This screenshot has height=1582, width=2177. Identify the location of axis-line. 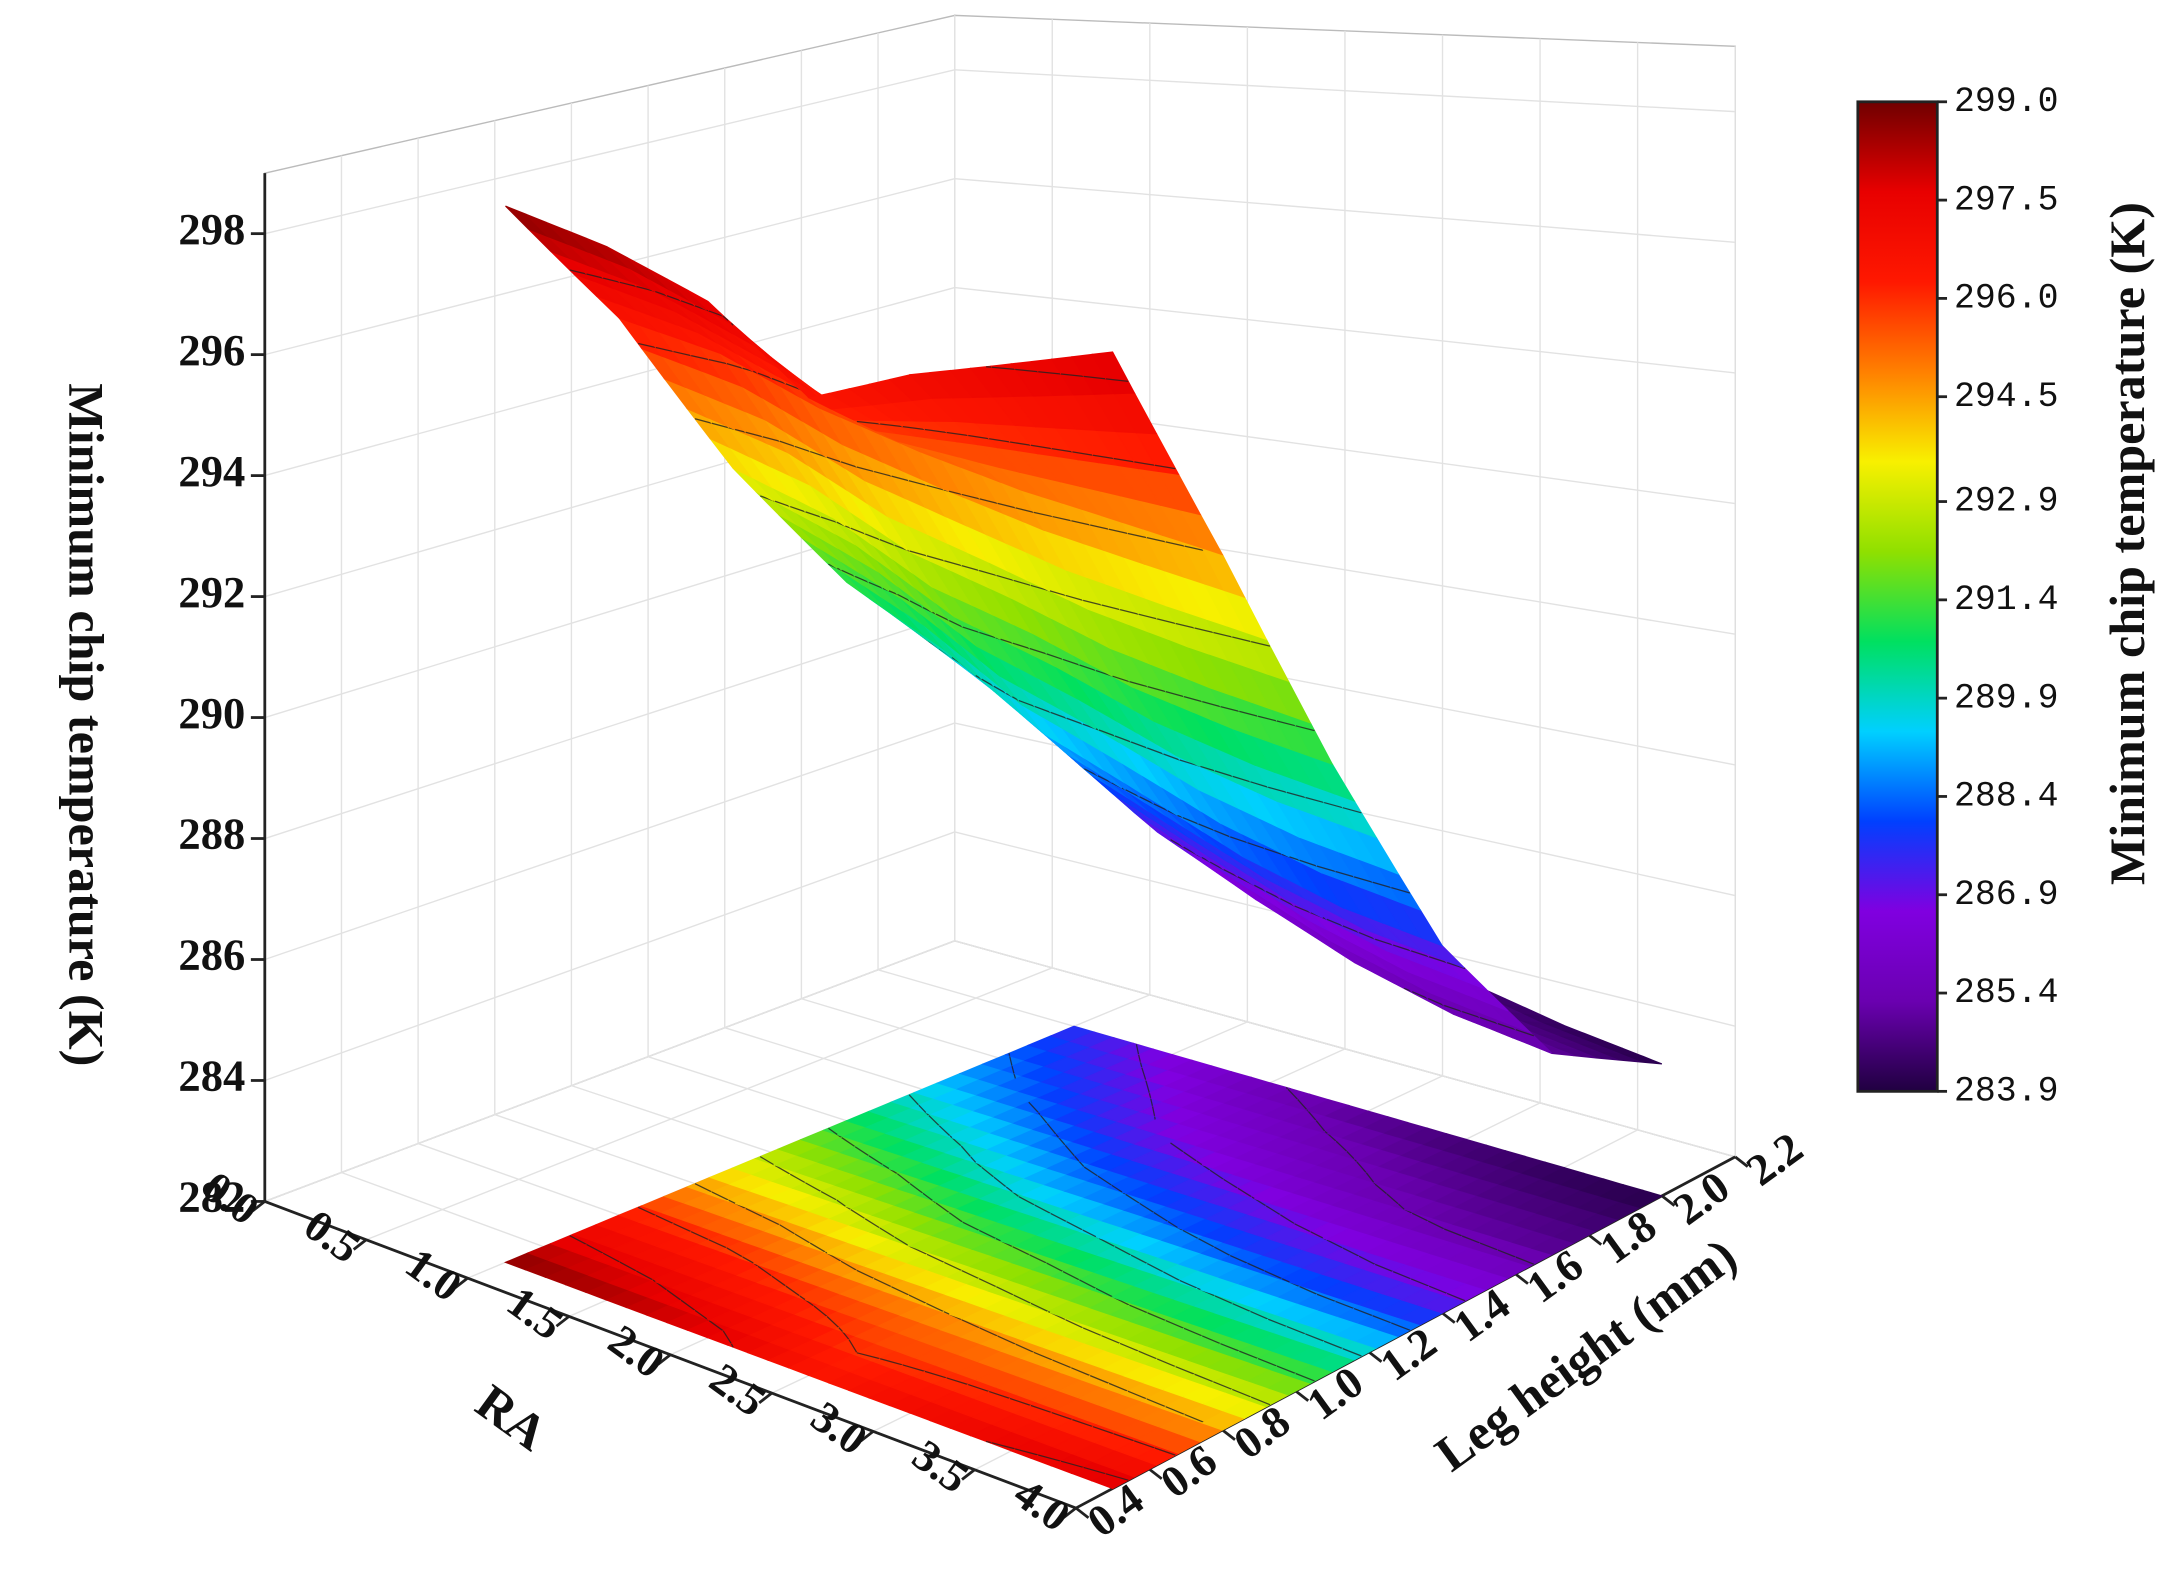
(670, 1355).